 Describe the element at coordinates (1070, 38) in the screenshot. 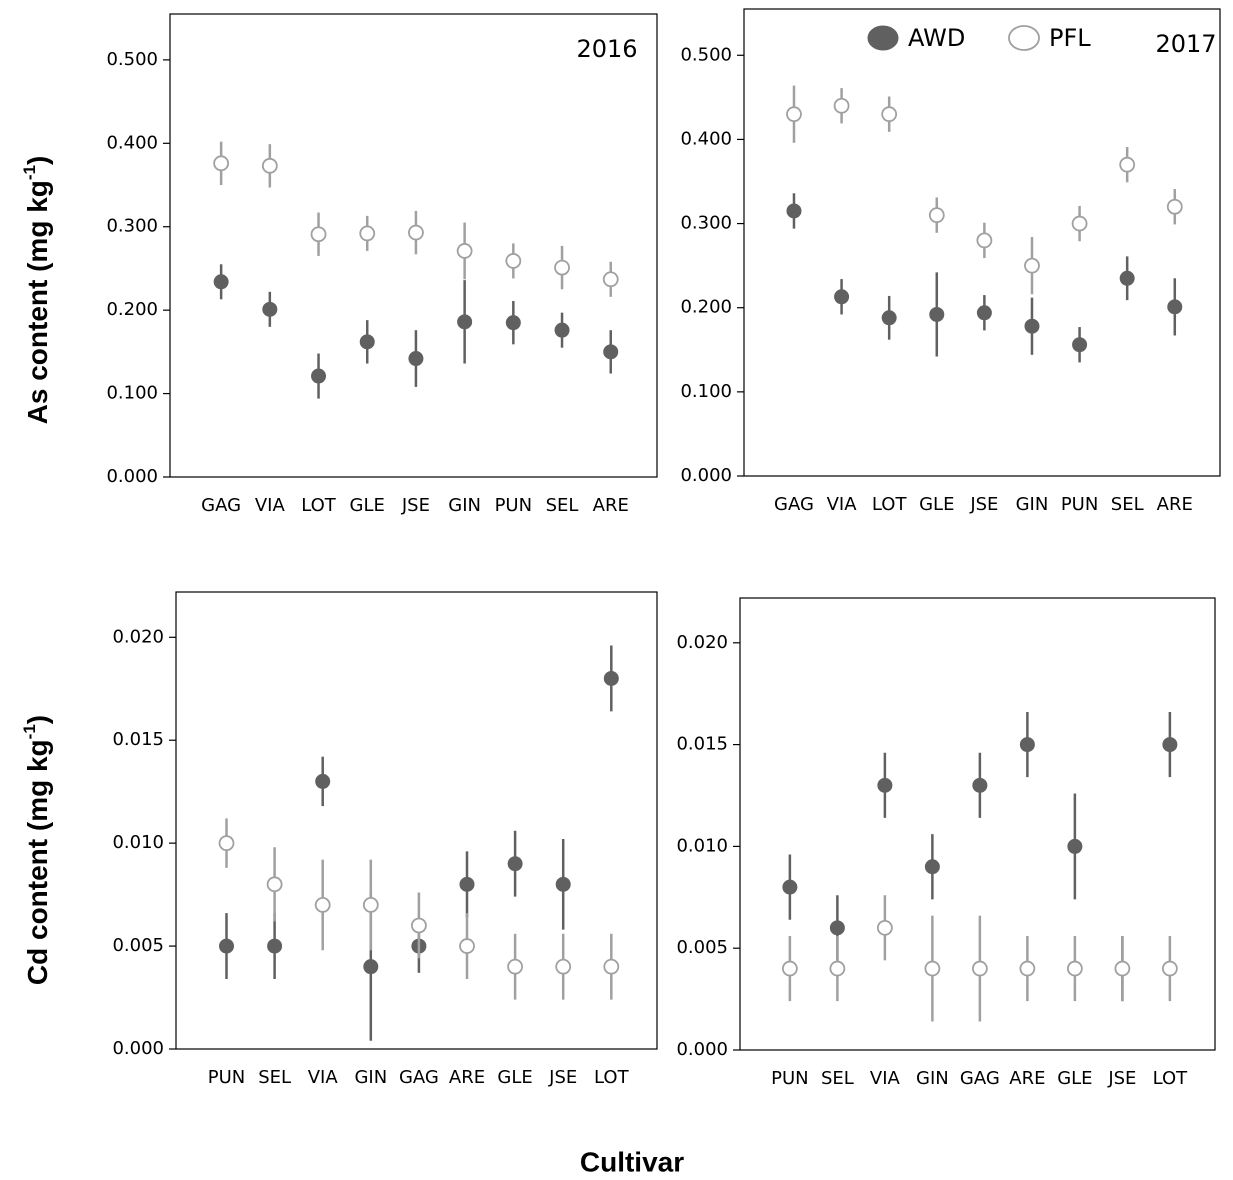

I see `legend-label: PFL` at that location.